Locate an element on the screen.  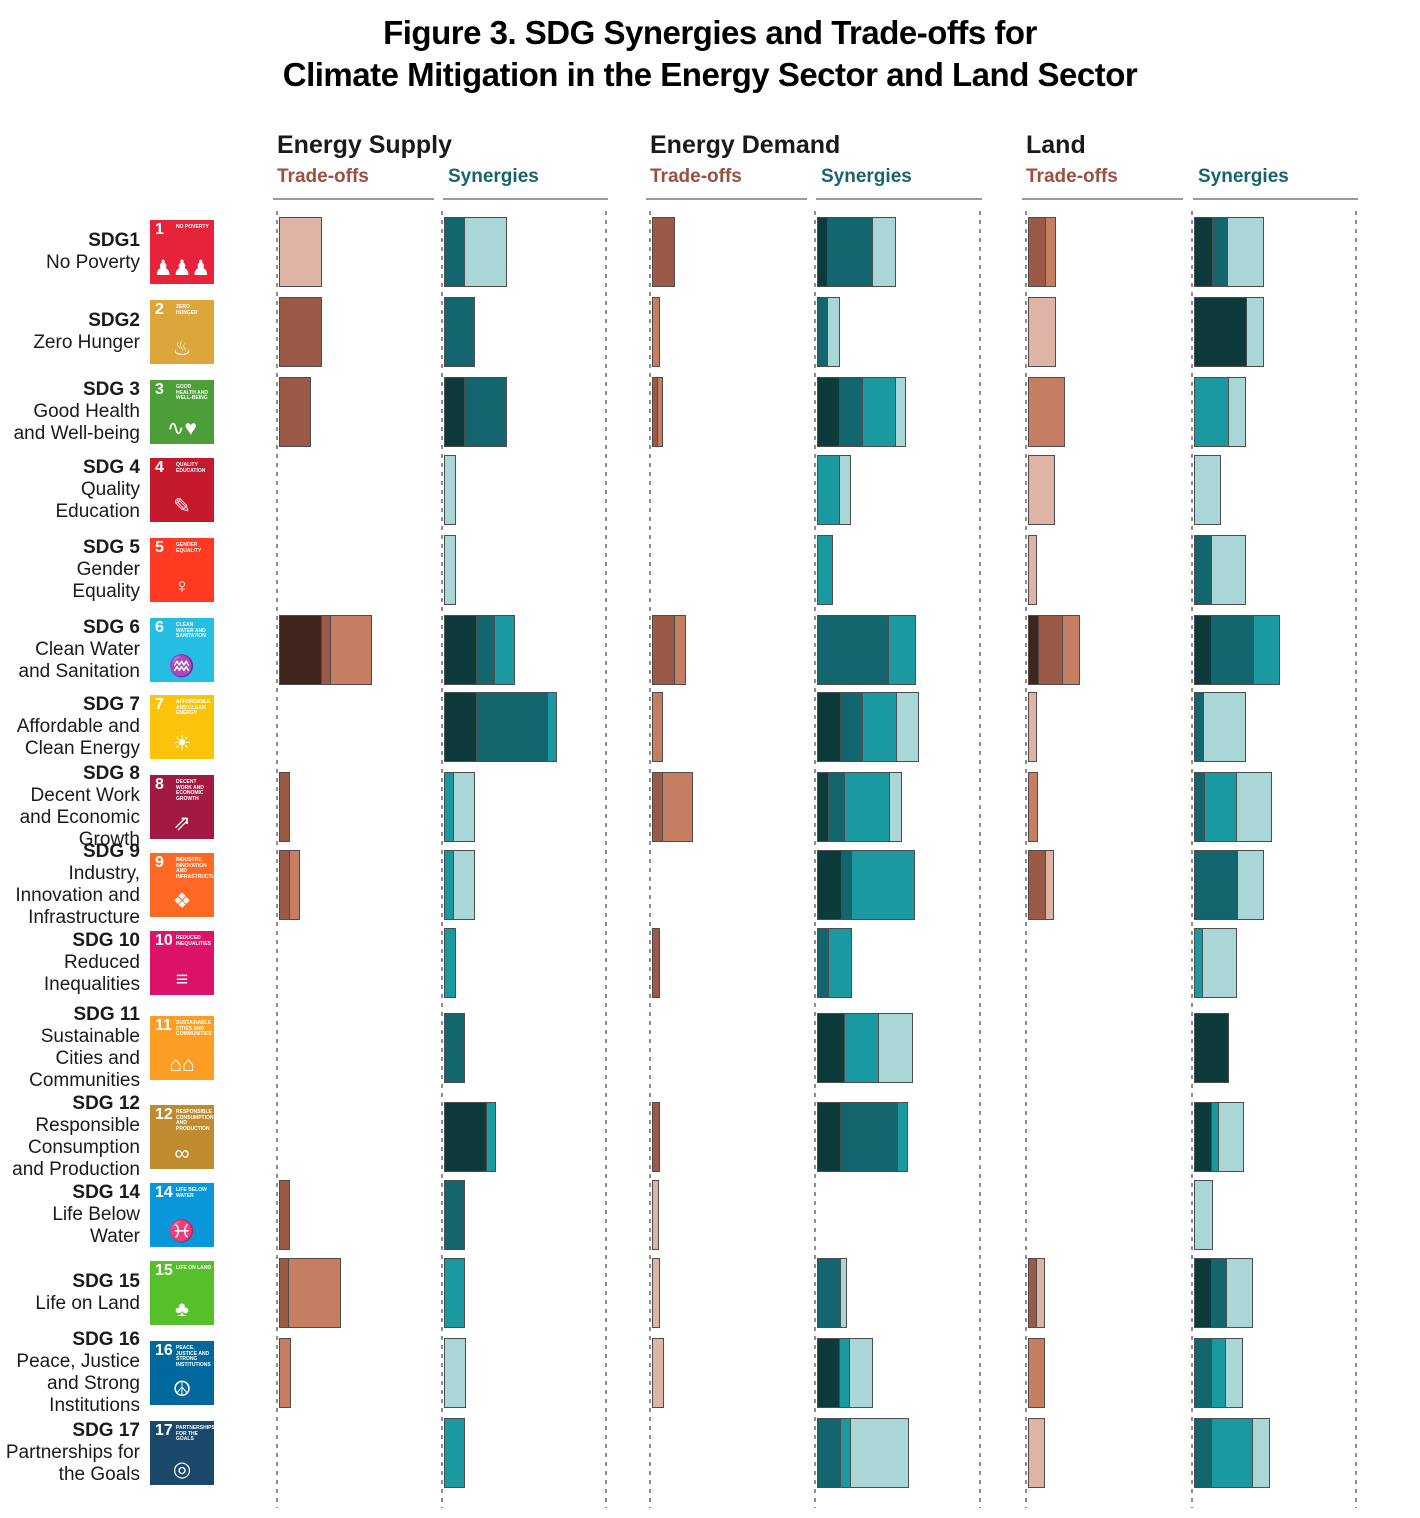
synergies-header-rule-energy_demand is located at coordinates (899, 199).